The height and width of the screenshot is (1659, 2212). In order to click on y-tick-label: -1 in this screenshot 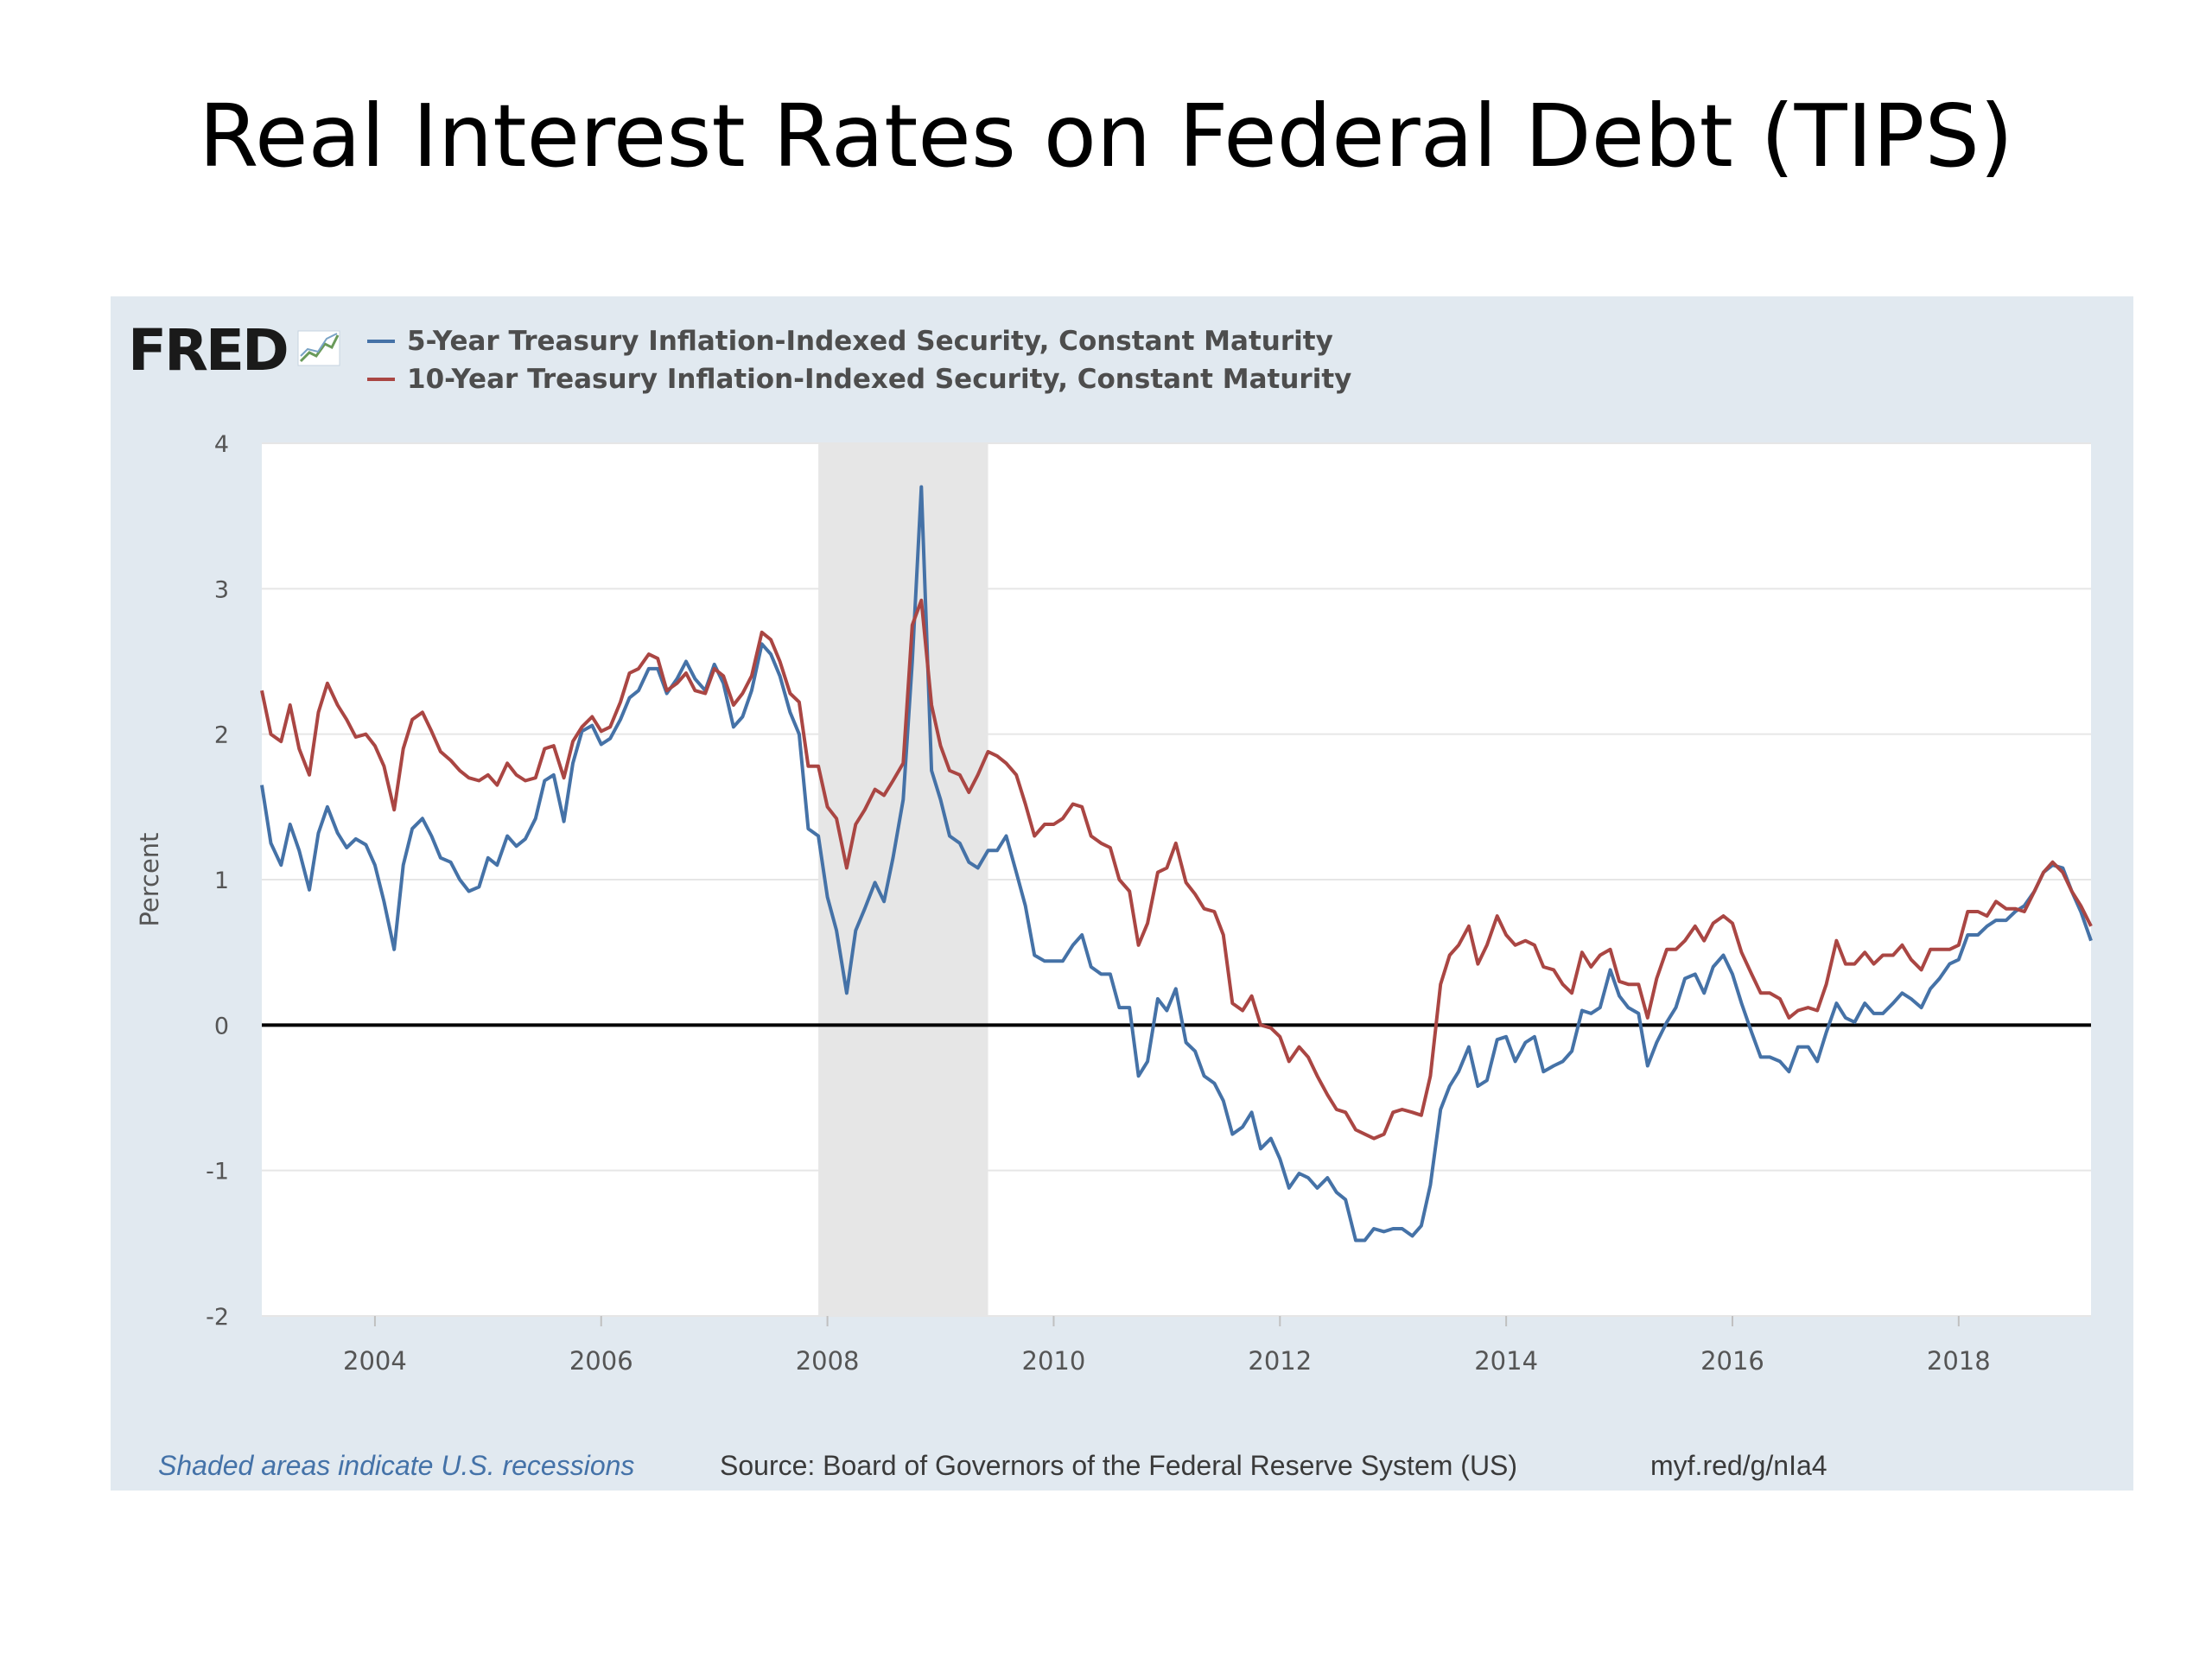, I will do `click(217, 1172)`.